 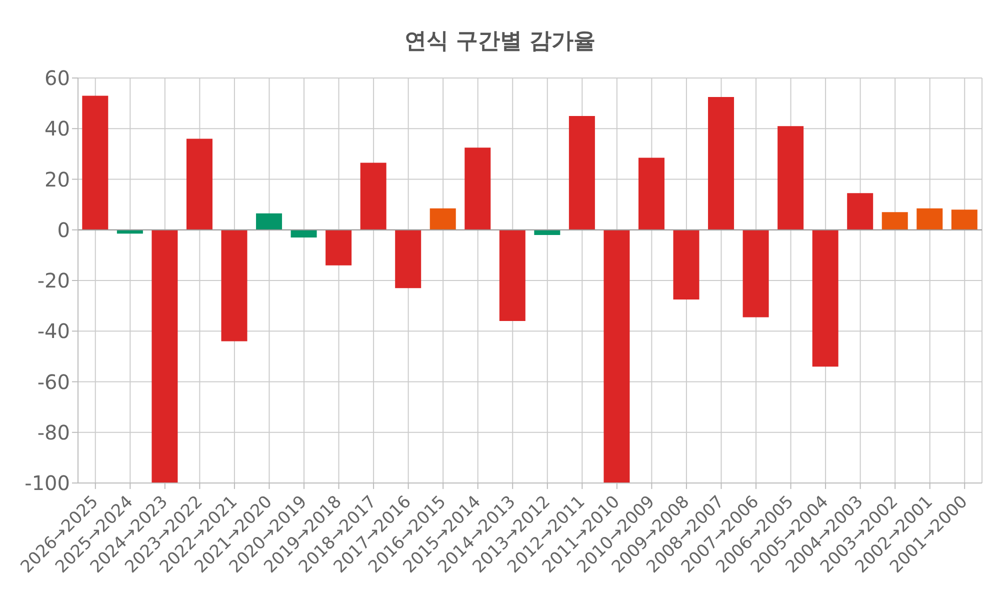 I want to click on y-tick-label: -80, so click(x=53, y=432).